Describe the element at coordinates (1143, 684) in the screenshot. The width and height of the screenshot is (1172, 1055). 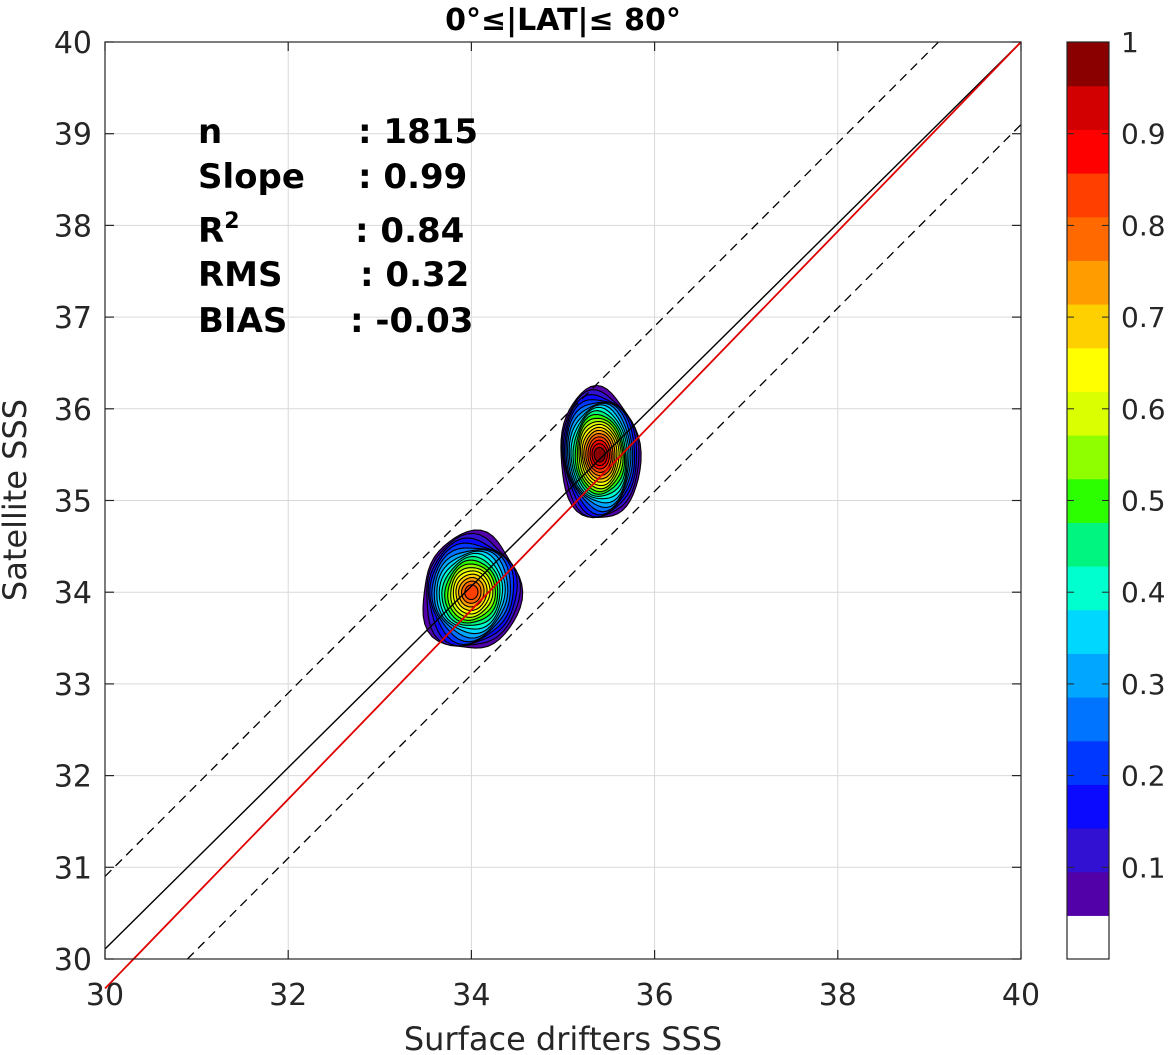
I see `colorbar-tick-label: 0.3` at that location.